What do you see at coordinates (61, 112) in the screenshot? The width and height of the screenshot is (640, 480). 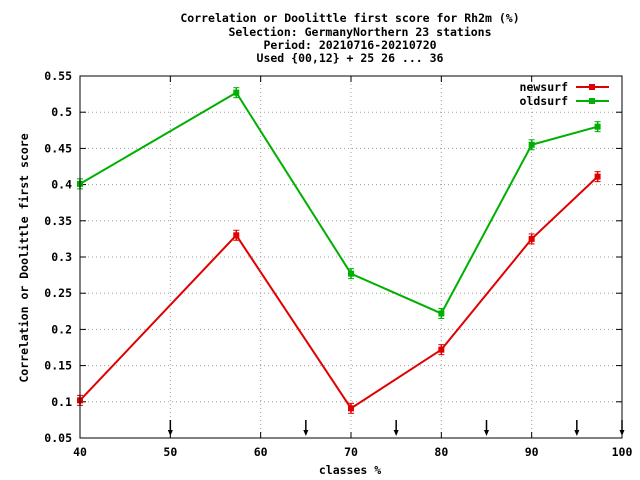 I see `y-tick-label: 0.5` at bounding box center [61, 112].